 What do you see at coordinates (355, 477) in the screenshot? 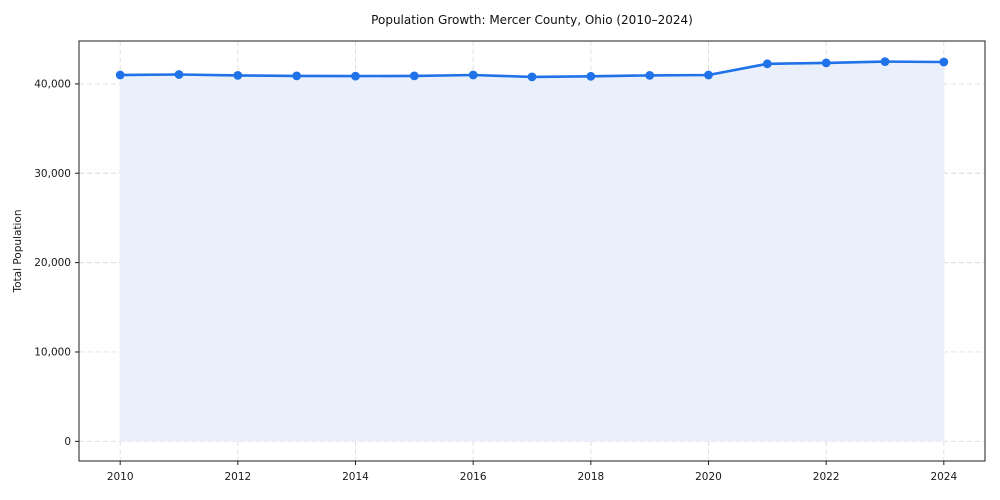
I see `x-tick-label-2014: 2014` at bounding box center [355, 477].